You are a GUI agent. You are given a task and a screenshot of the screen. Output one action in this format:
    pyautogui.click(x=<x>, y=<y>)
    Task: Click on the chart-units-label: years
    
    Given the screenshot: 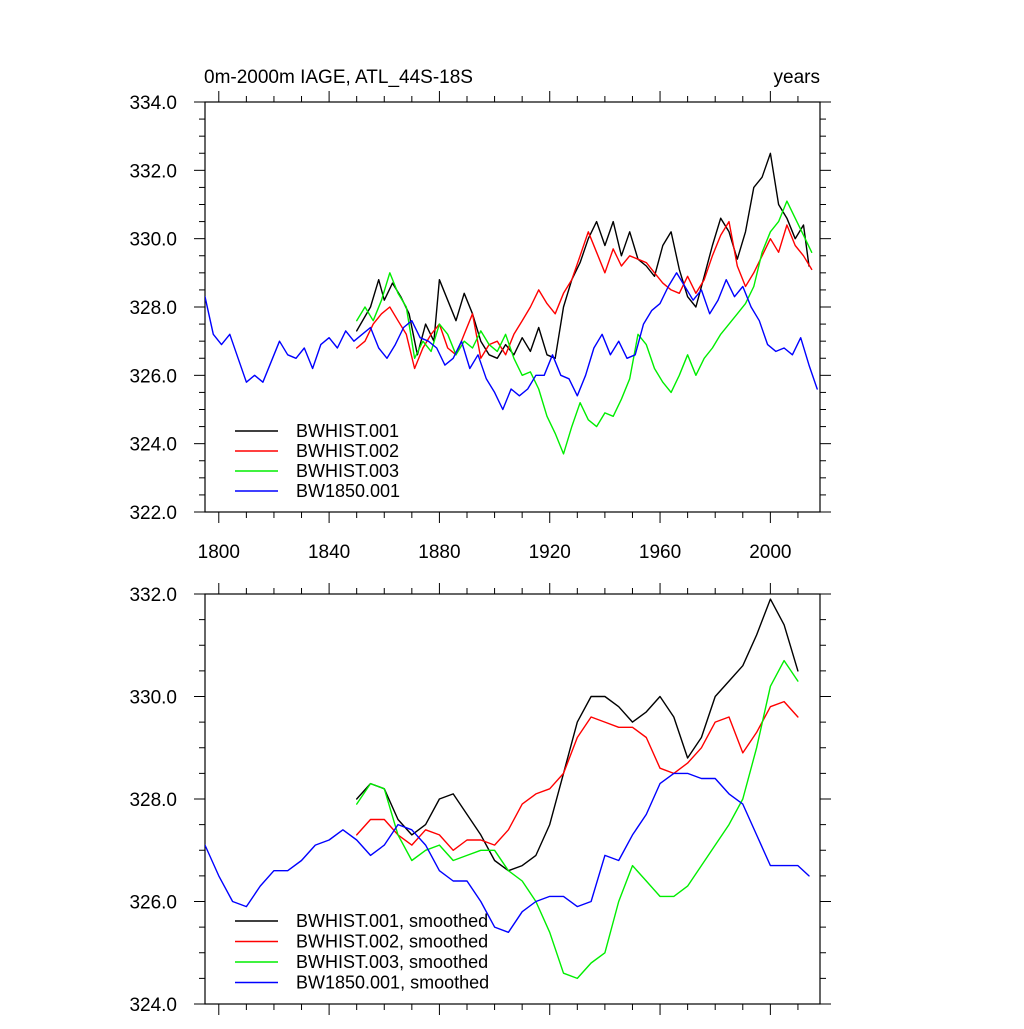 What is the action you would take?
    pyautogui.click(x=797, y=77)
    